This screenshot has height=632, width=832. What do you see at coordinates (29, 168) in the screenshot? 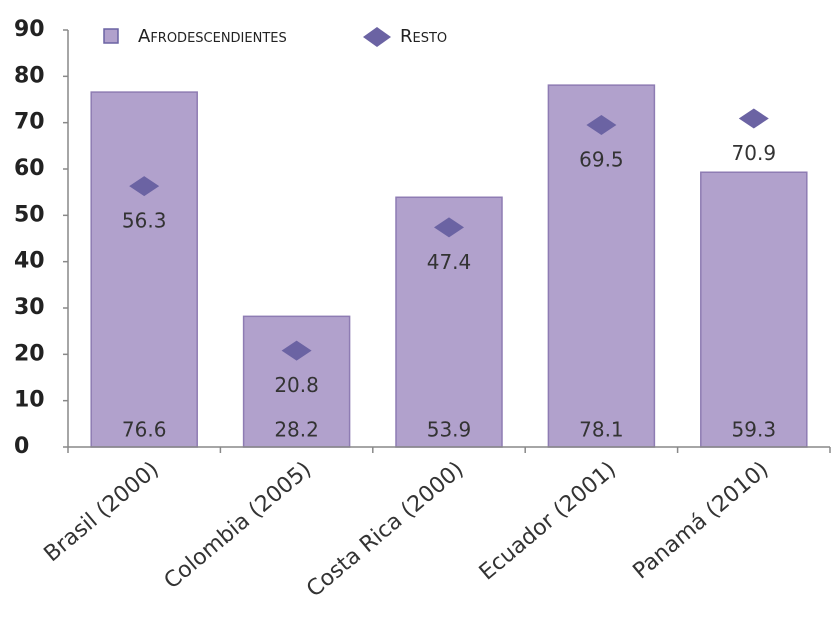
I see `y-tick-label: 60` at bounding box center [29, 168].